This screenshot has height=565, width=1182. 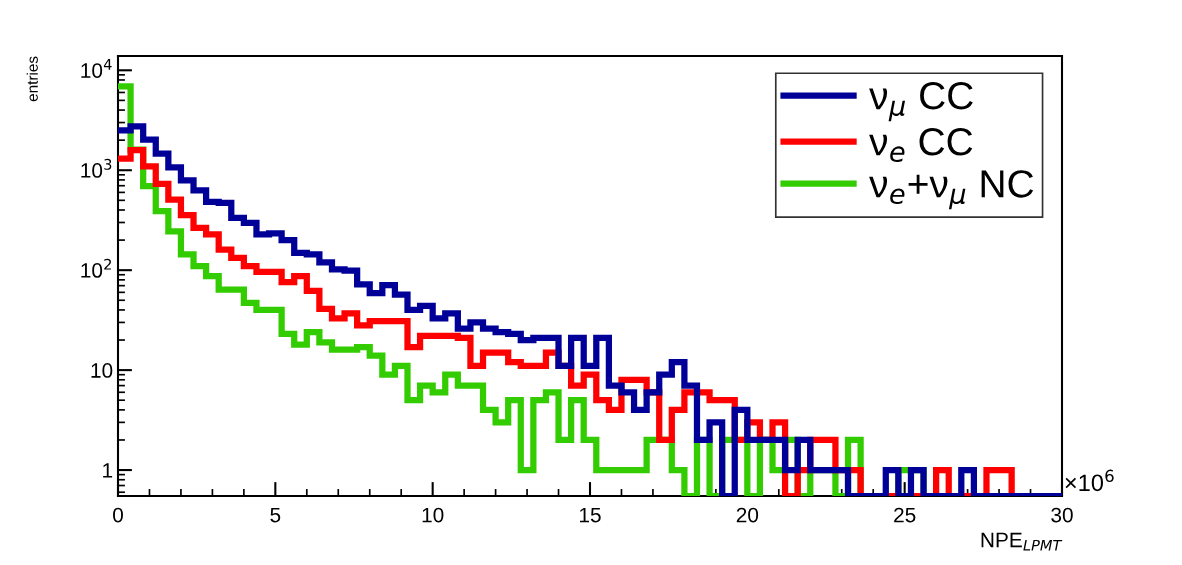 What do you see at coordinates (590, 515) in the screenshot?
I see `x-tick-label: 15` at bounding box center [590, 515].